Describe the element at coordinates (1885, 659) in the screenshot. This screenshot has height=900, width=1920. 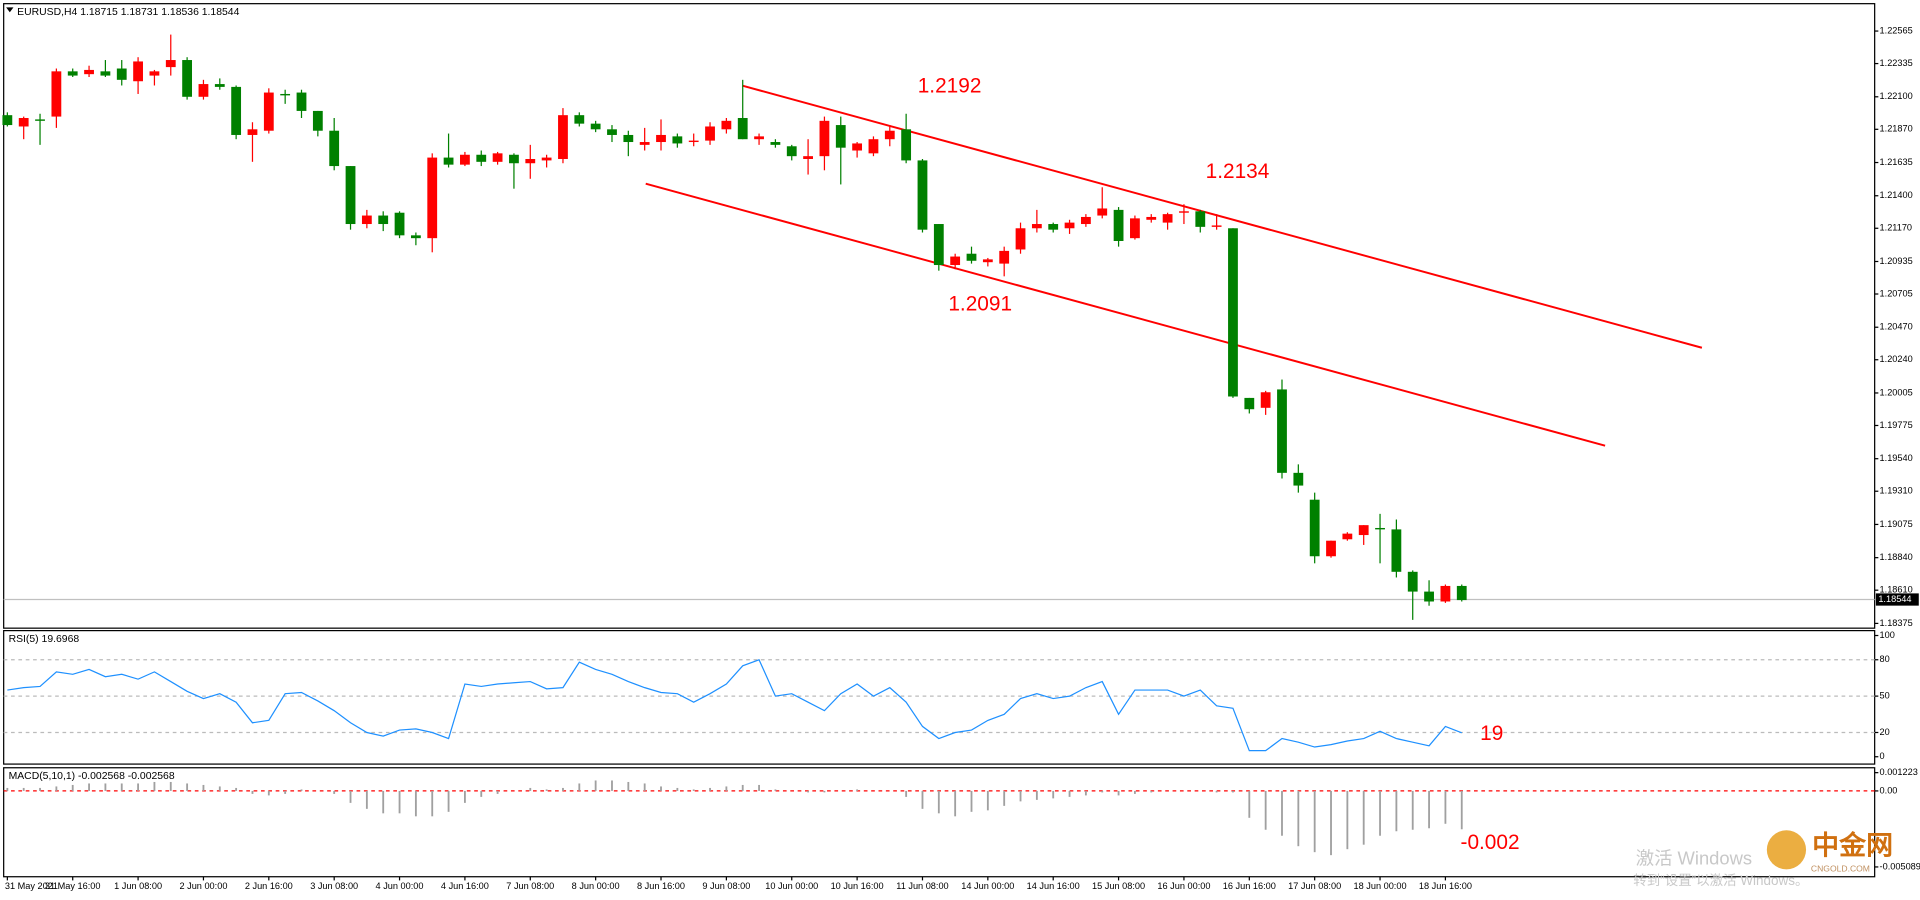
I see `y-tick-label: 80` at that location.